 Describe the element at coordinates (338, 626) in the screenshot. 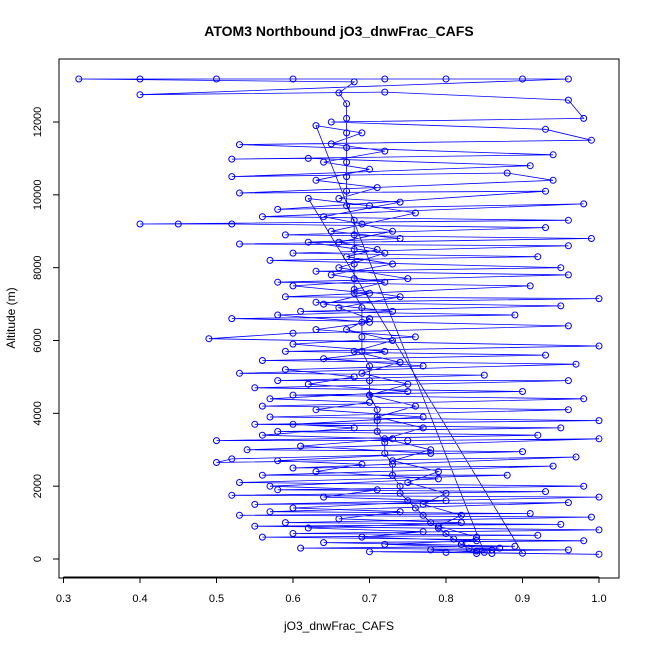

I see `x-axis-label: jO3_dnwFrac_CAFS` at that location.